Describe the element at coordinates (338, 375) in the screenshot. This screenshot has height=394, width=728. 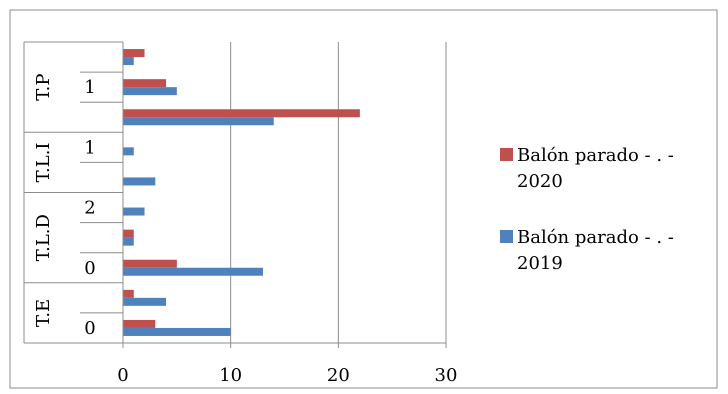
I see `x-tick-label: 20` at that location.